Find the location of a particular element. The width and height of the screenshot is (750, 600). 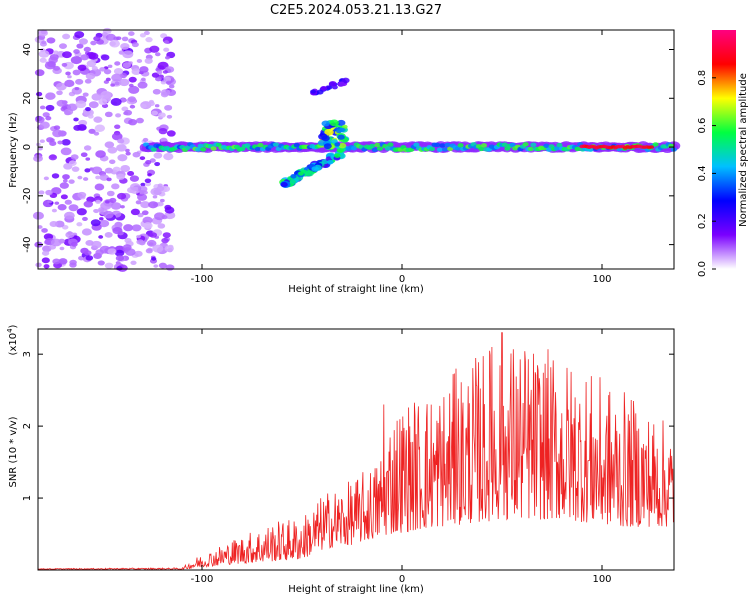

spectrogram-y-tick-label: 20 is located at coordinates (27, 98).